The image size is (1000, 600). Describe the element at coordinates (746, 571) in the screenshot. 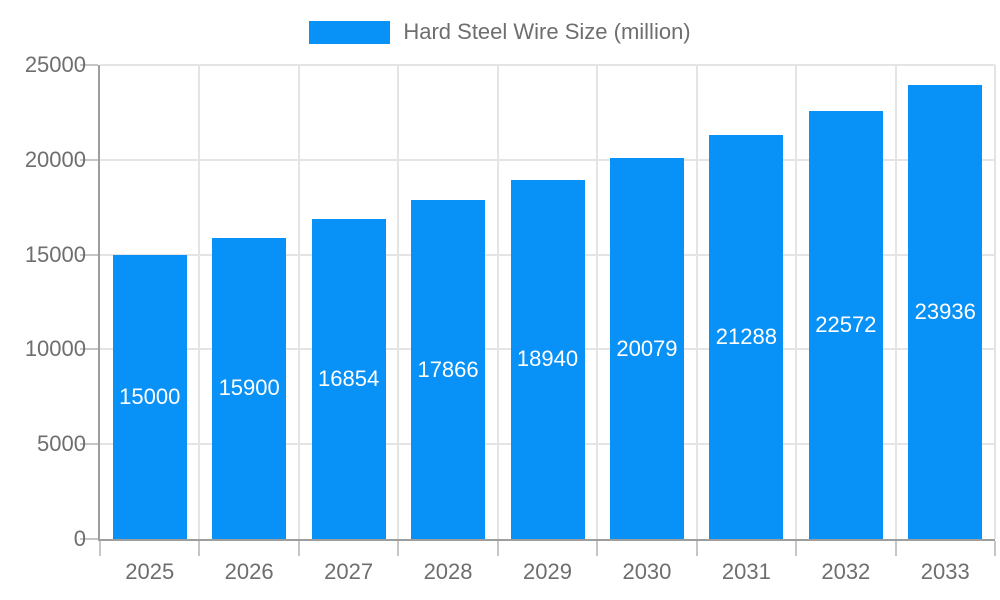

I see `x-axis-tick-label: 2031` at that location.